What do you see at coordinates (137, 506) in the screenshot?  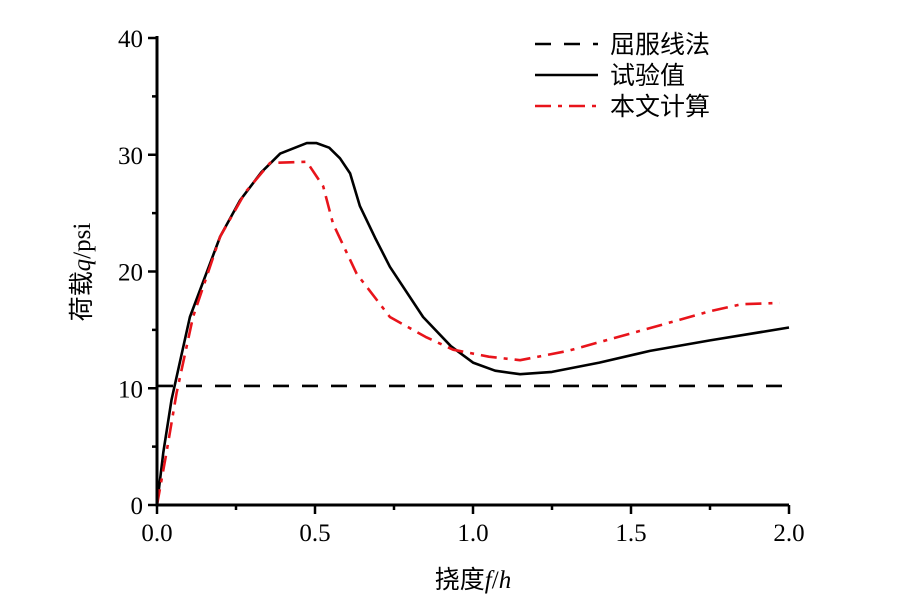 I see `y-tick-label: 0` at bounding box center [137, 506].